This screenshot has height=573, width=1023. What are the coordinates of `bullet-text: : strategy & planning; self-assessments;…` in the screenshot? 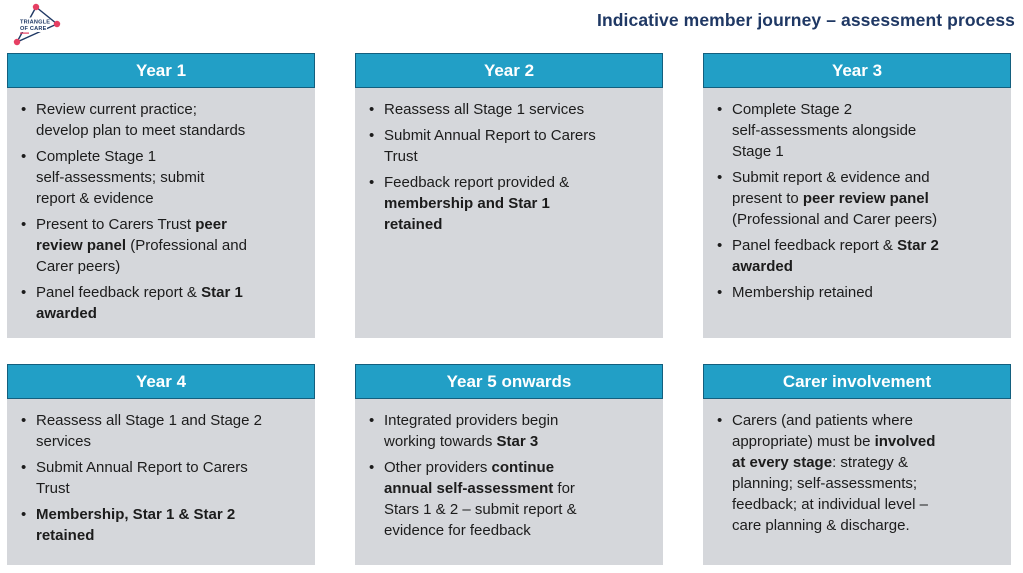 It's located at (830, 494).